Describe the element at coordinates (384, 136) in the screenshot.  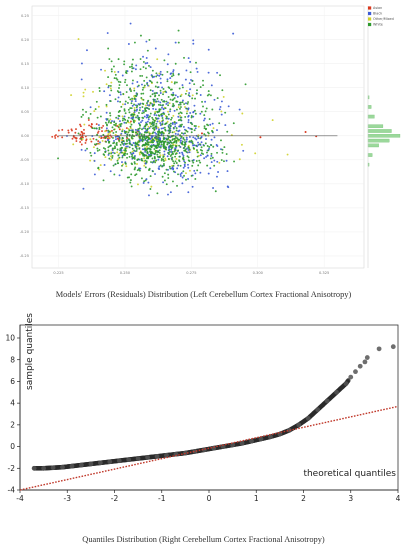
I see `histogram-bar` at that location.